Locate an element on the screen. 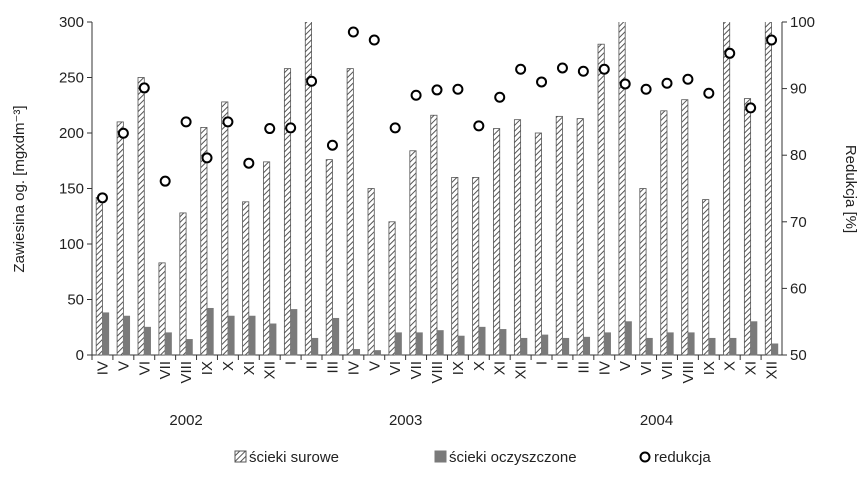 The image size is (859, 478). year-label: 2004 is located at coordinates (656, 420).